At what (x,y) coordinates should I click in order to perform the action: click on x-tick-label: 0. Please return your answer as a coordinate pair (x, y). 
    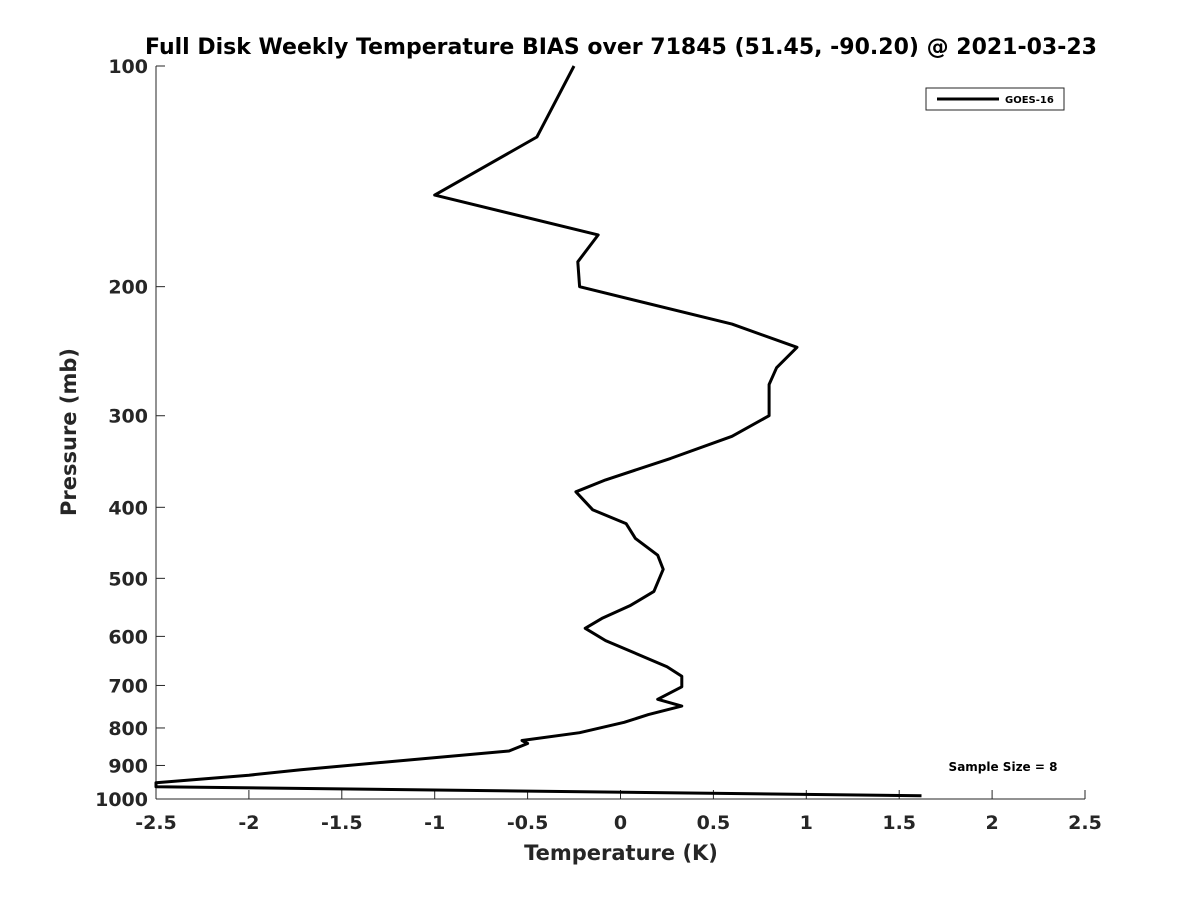
    Looking at the image, I should click on (620, 823).